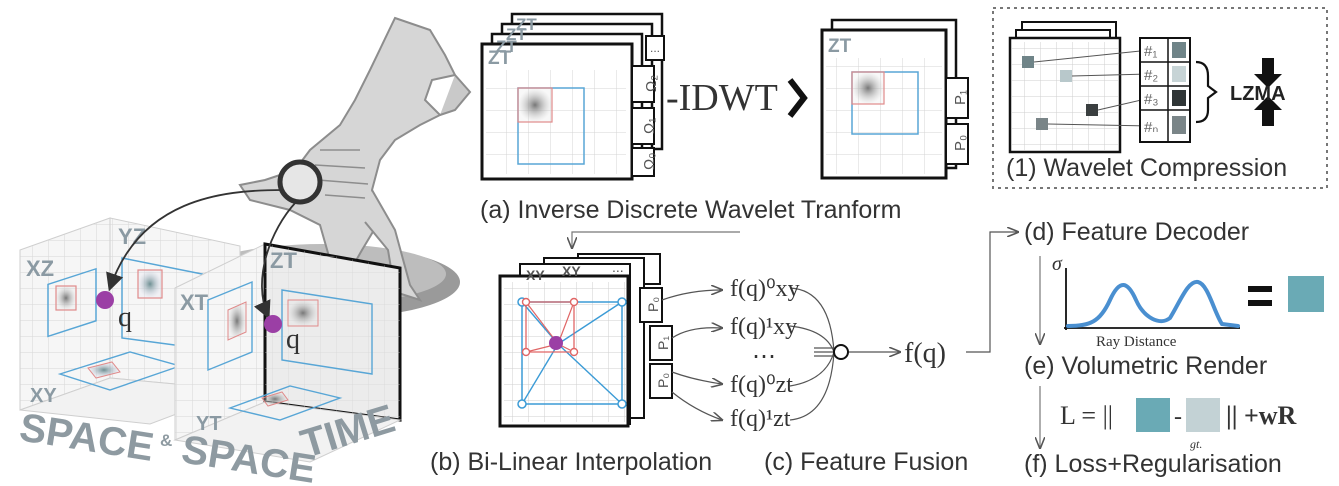  I want to click on wavelet-stack: ZT ZT ZT ZT ... Ω₂ Ω₁ Ω₀, so click(572, 96).